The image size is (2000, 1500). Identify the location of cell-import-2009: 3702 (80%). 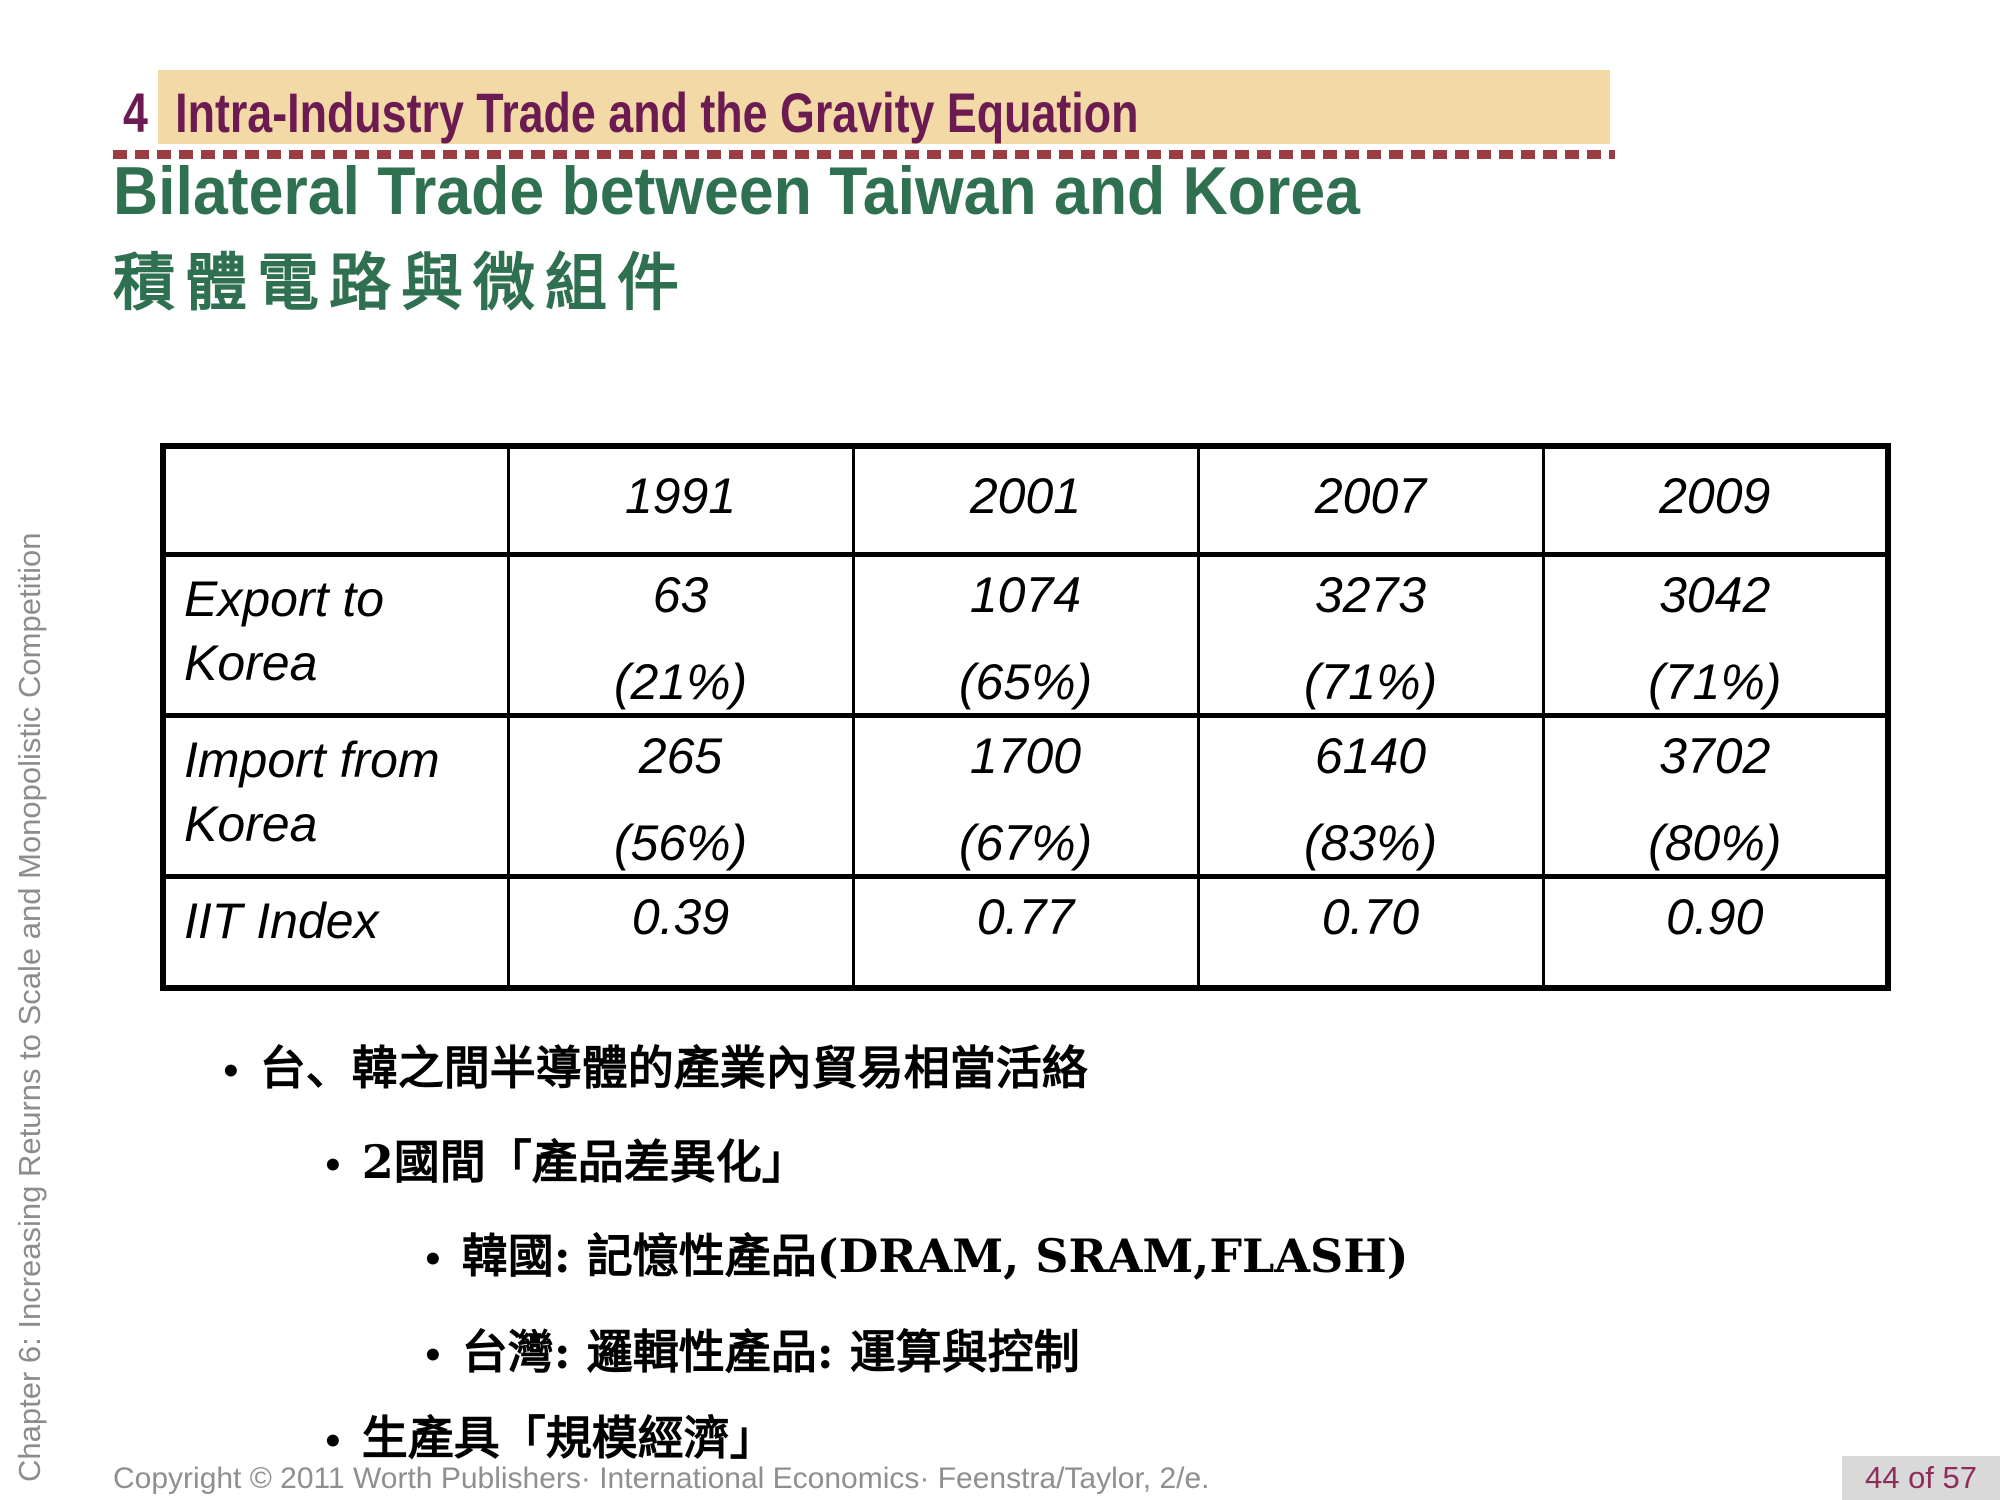
(1715, 795).